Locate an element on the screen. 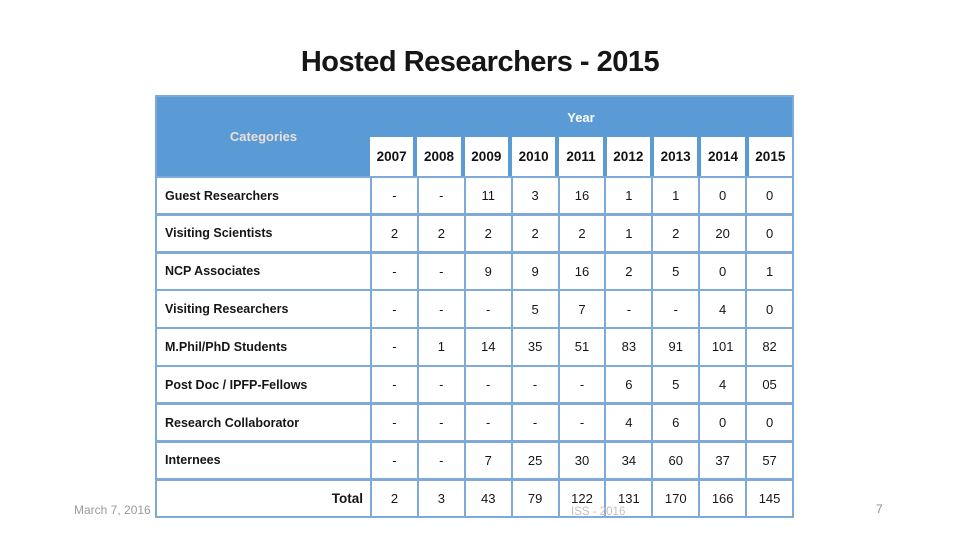 This screenshot has height=540, width=960. value-cell: 05 is located at coordinates (769, 385).